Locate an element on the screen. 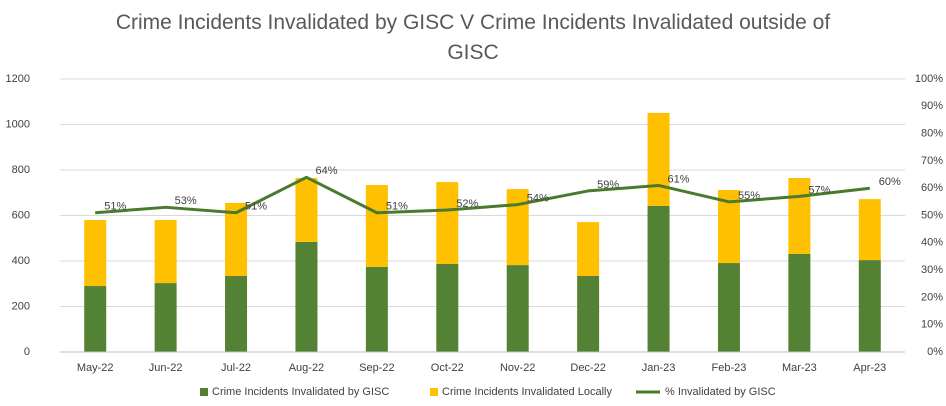 The width and height of the screenshot is (946, 406). x-tick-label: Apr-23 is located at coordinates (869, 368).